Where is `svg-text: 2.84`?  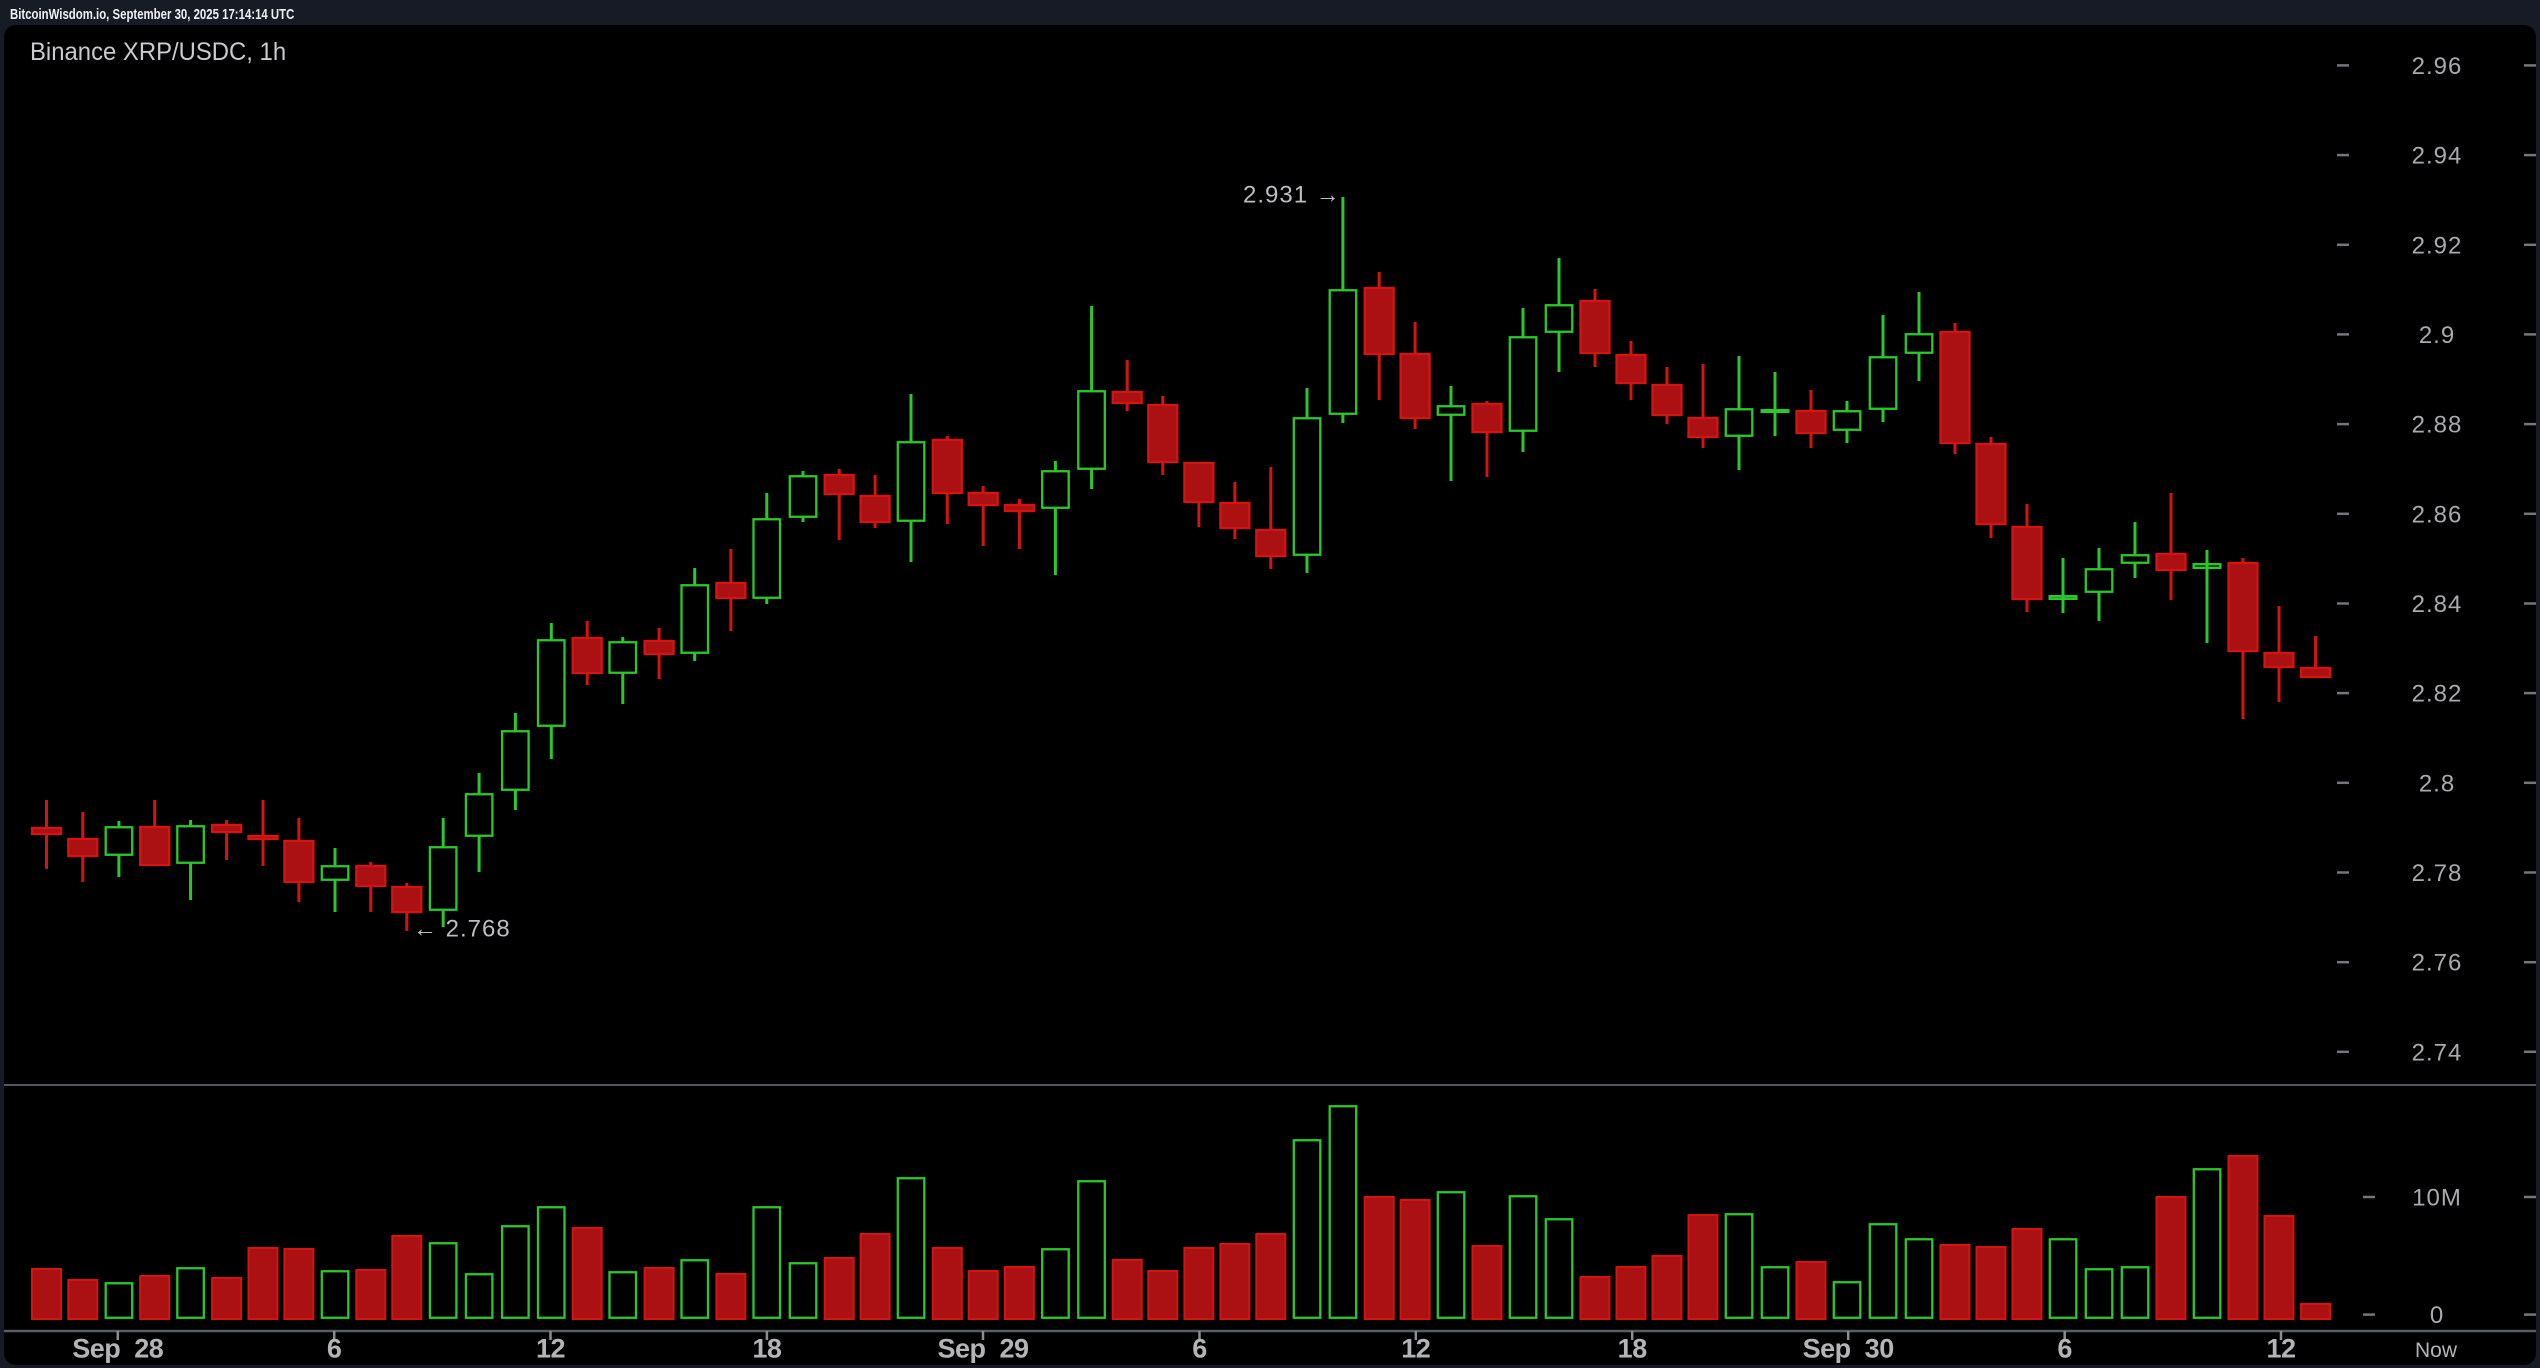 svg-text: 2.84 is located at coordinates (2437, 604).